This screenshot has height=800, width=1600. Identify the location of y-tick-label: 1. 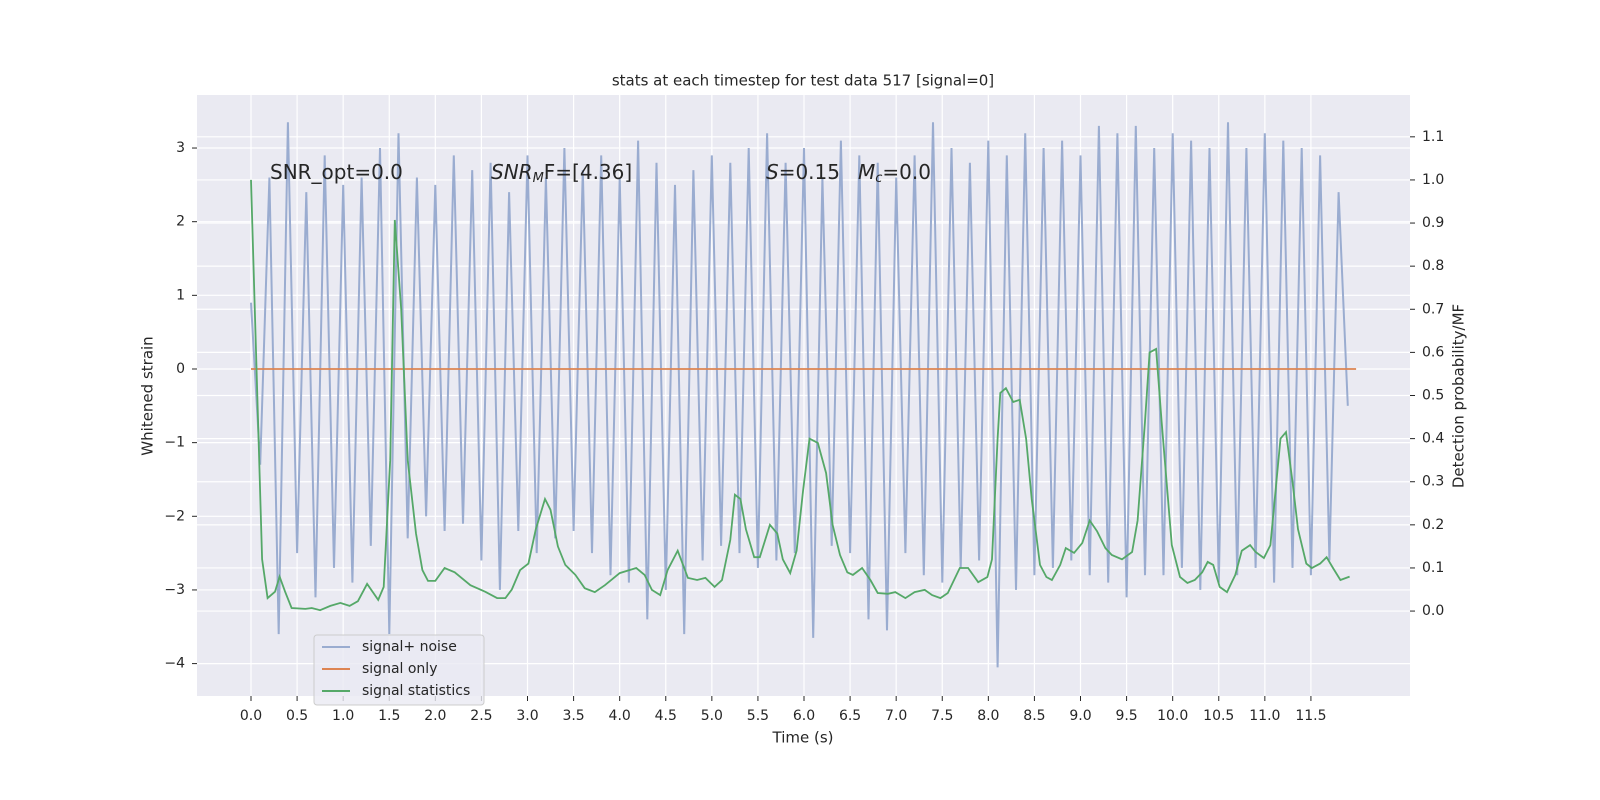
(180, 295).